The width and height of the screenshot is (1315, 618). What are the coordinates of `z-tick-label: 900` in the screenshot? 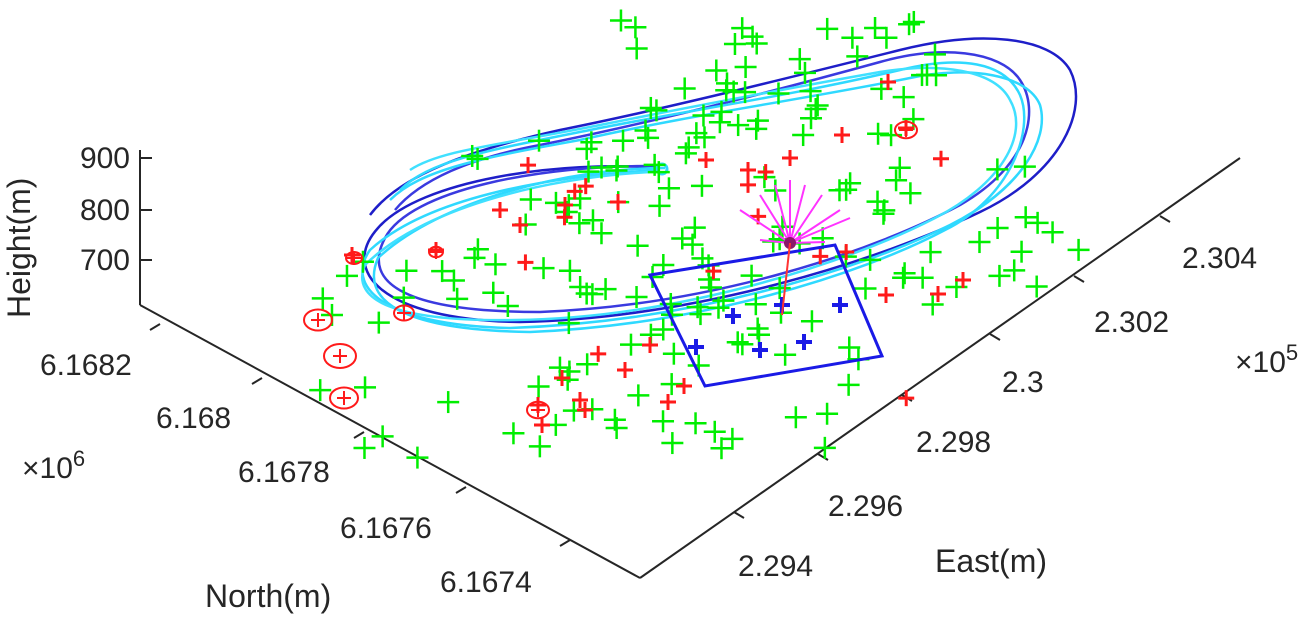 It's located at (105, 158).